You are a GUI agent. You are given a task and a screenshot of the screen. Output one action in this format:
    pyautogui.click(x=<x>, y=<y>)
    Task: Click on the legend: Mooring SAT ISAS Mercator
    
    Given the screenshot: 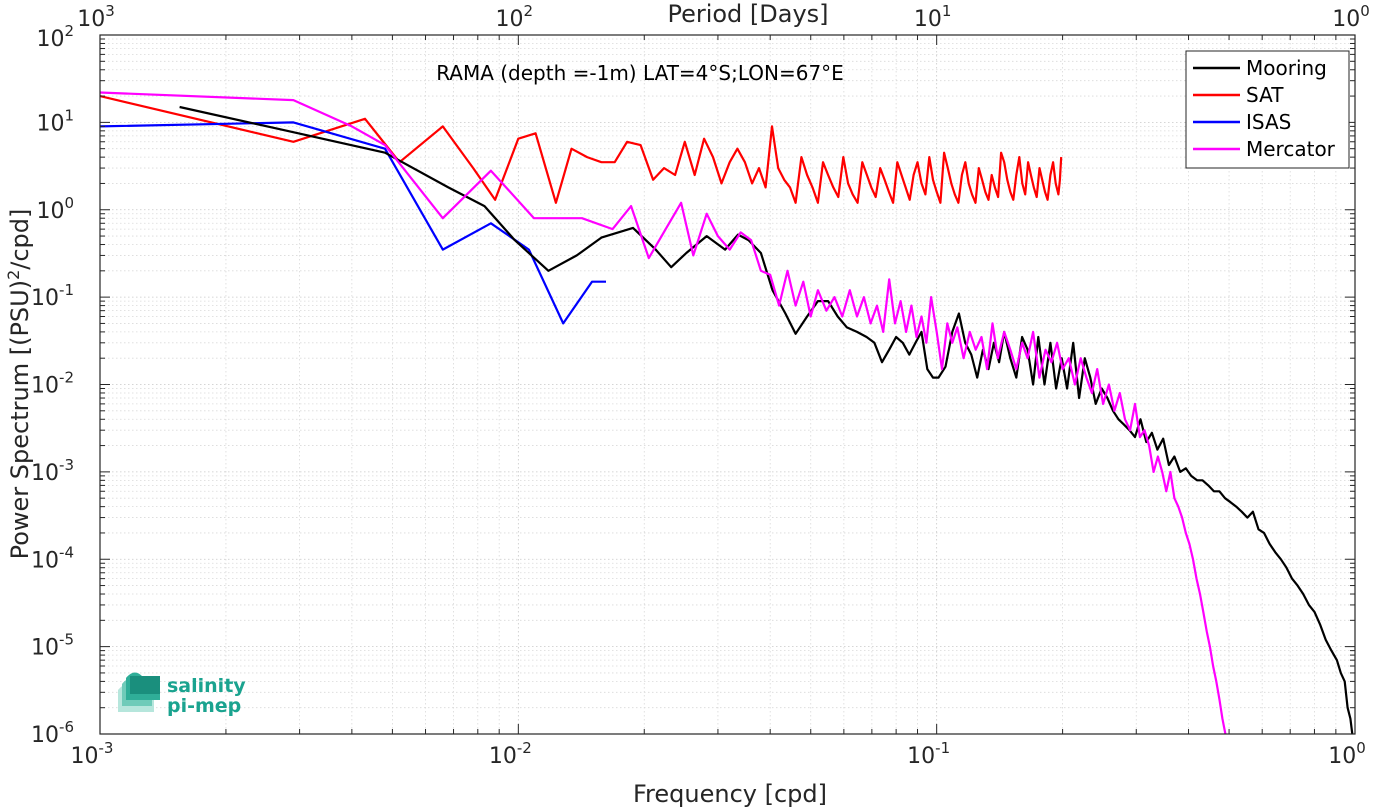 What is the action you would take?
    pyautogui.click(x=1267, y=109)
    